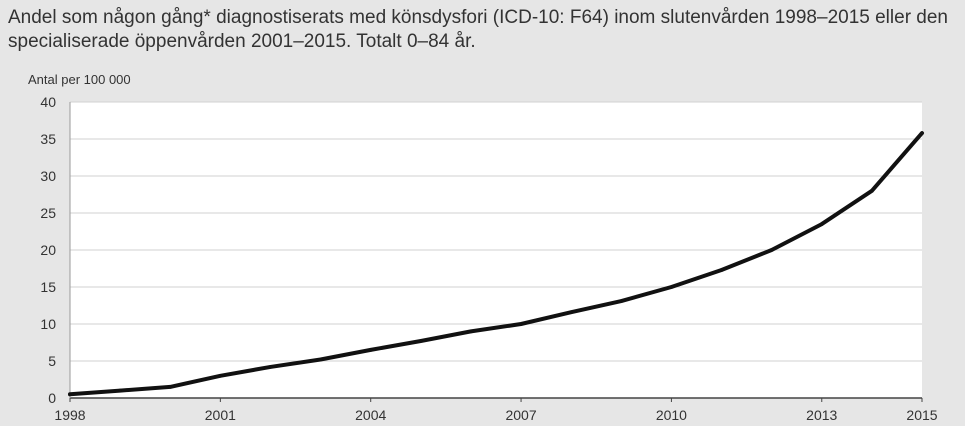  I want to click on y-tick-label-0: 0, so click(52, 398).